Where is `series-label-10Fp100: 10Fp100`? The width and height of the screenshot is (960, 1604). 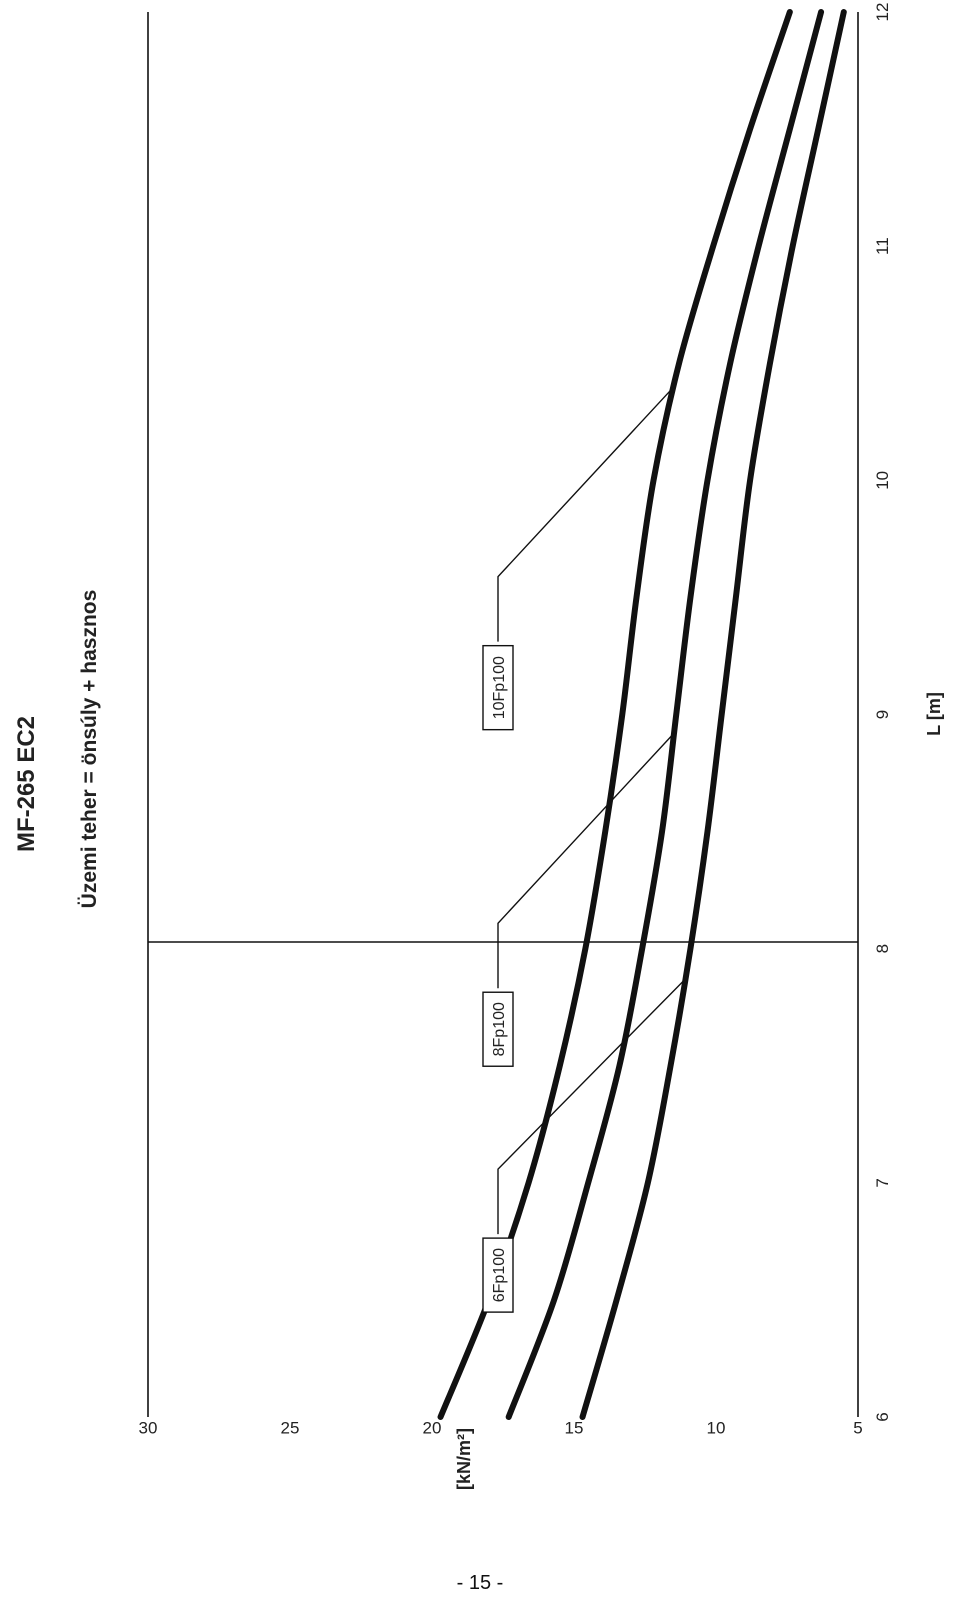
series-label-10Fp100: 10Fp100 is located at coordinates (499, 687).